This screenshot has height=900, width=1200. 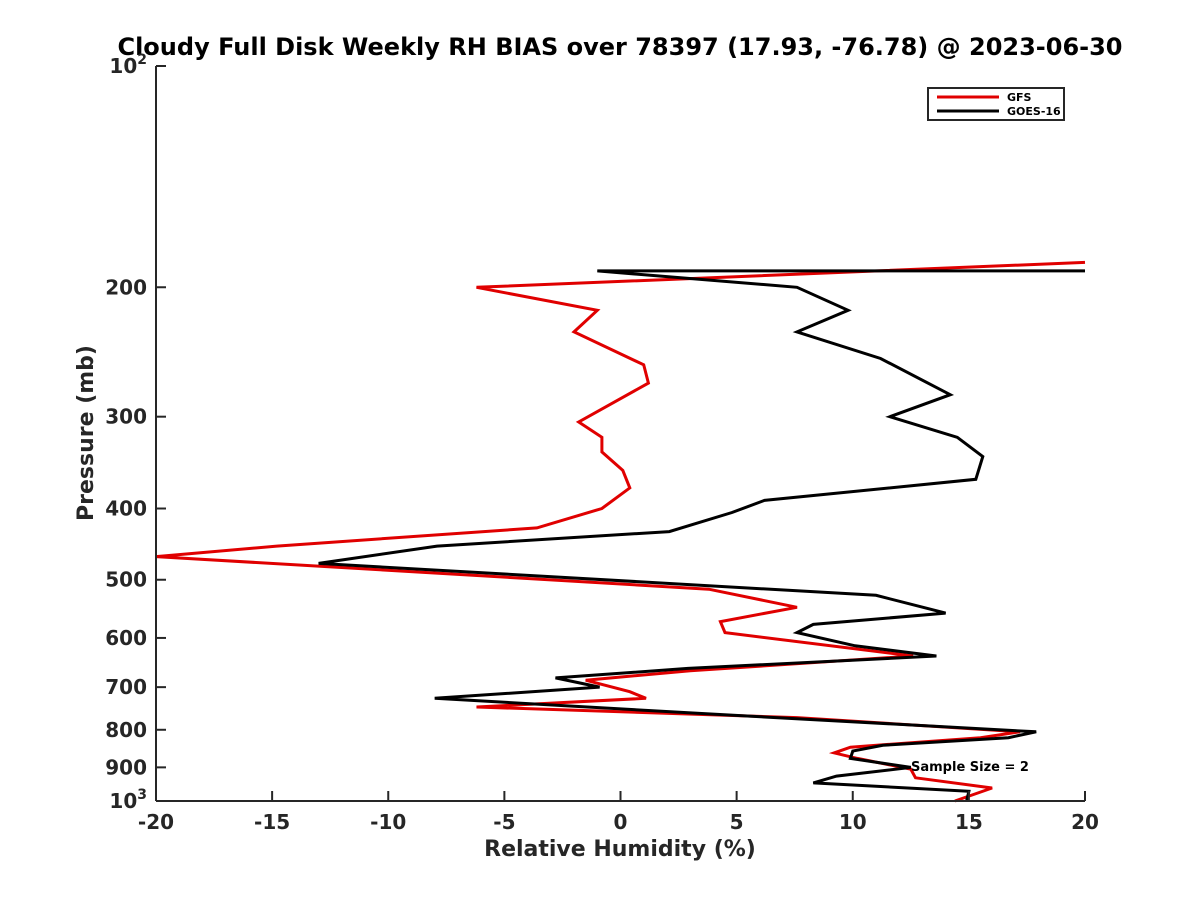 What do you see at coordinates (126, 730) in the screenshot?
I see `y-tick-label: 800` at bounding box center [126, 730].